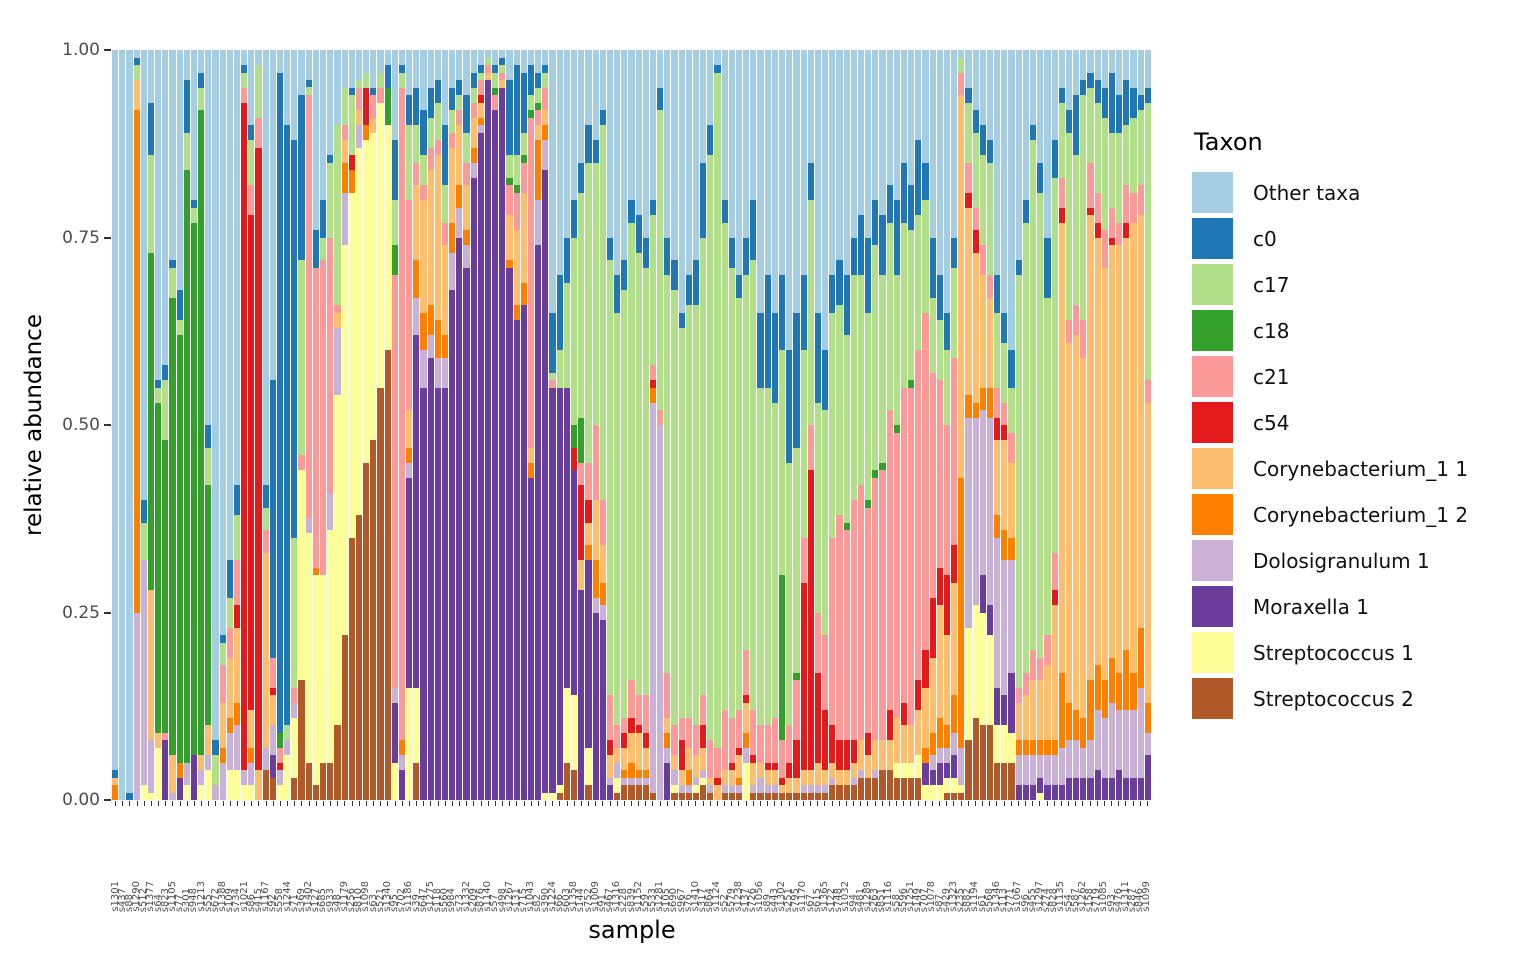 The height and width of the screenshot is (960, 1536). What do you see at coordinates (632, 930) in the screenshot?
I see `x-axis-title: sample` at bounding box center [632, 930].